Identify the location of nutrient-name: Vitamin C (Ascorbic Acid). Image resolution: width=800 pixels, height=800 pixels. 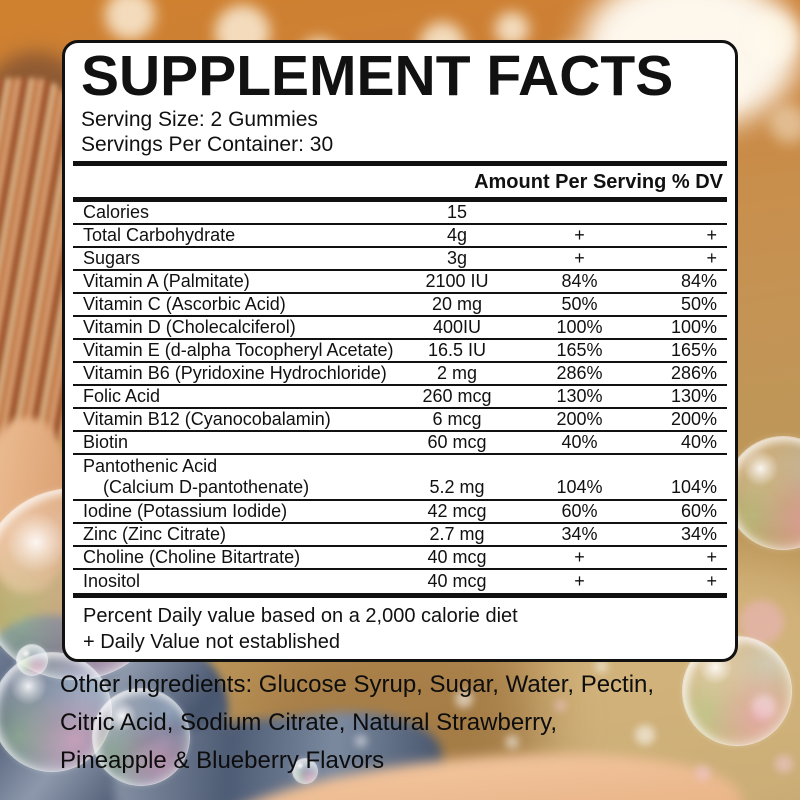
(184, 304).